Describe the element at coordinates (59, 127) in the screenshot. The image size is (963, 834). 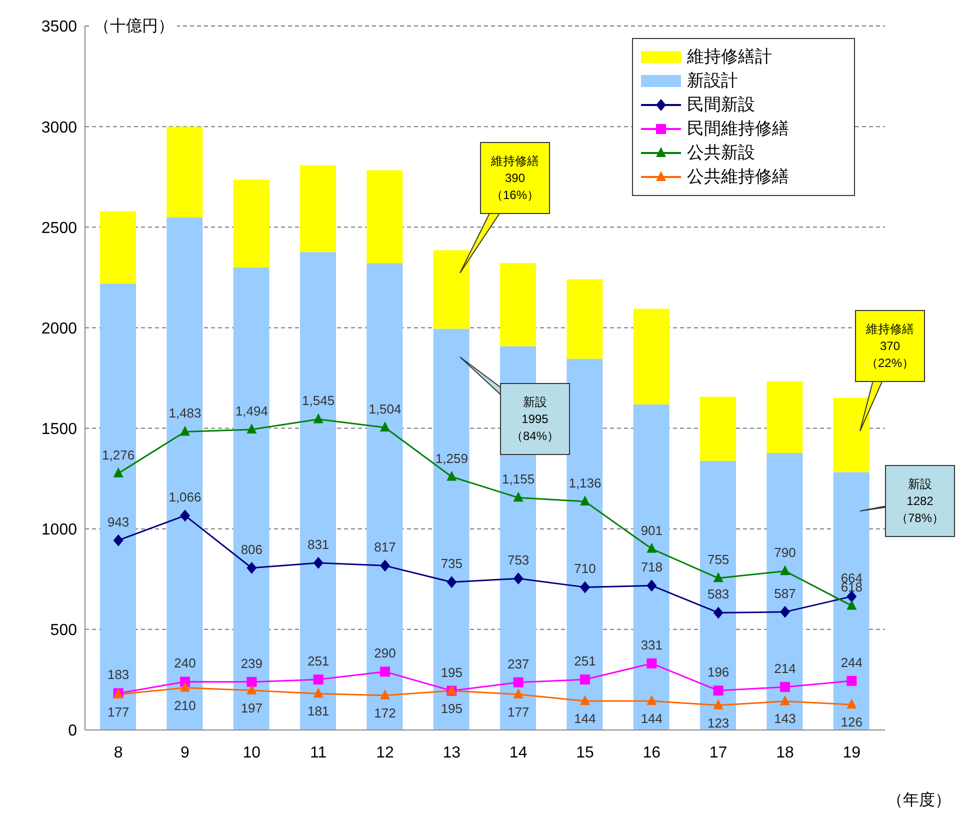
I see `y-tick-label: 3000` at that location.